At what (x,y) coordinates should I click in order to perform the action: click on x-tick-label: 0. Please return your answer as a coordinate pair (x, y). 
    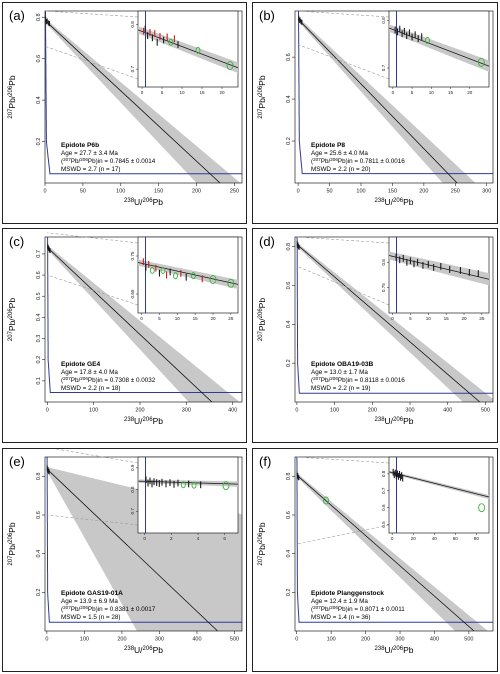
    Looking at the image, I should click on (46, 640).